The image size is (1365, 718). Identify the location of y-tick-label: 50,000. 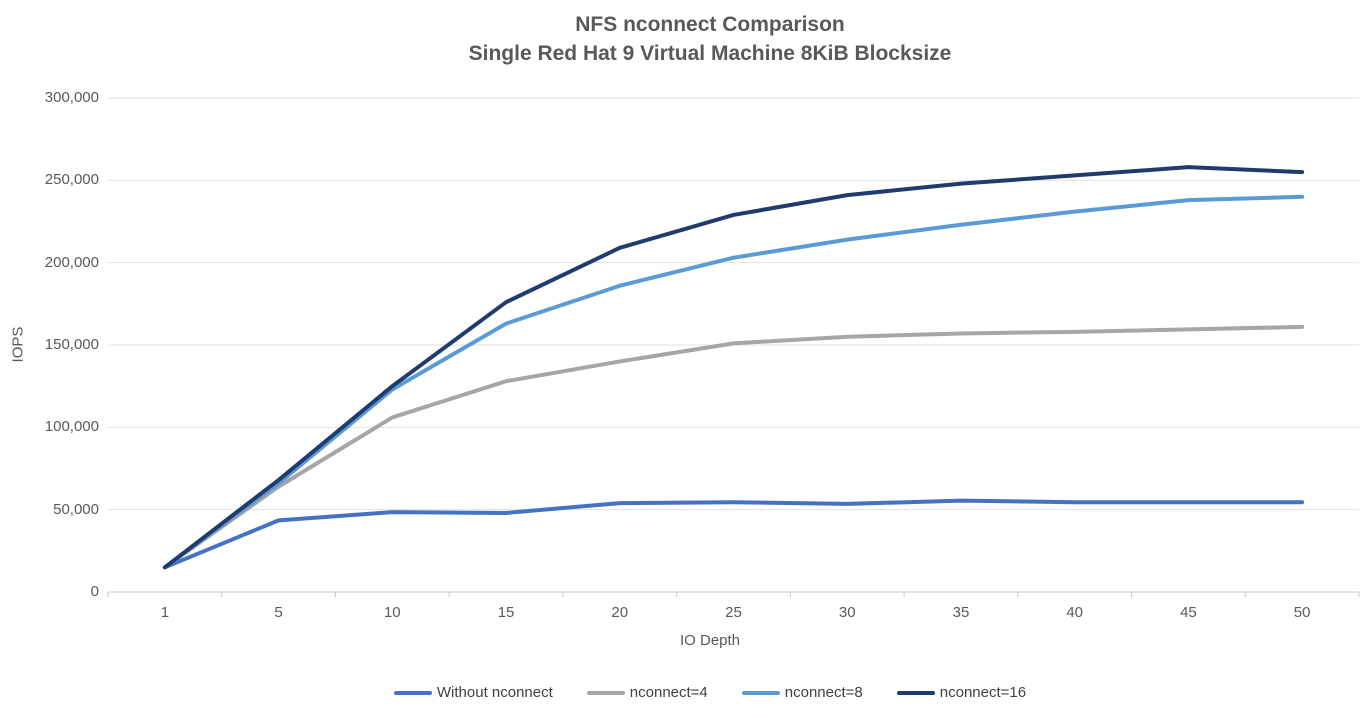
(76, 509).